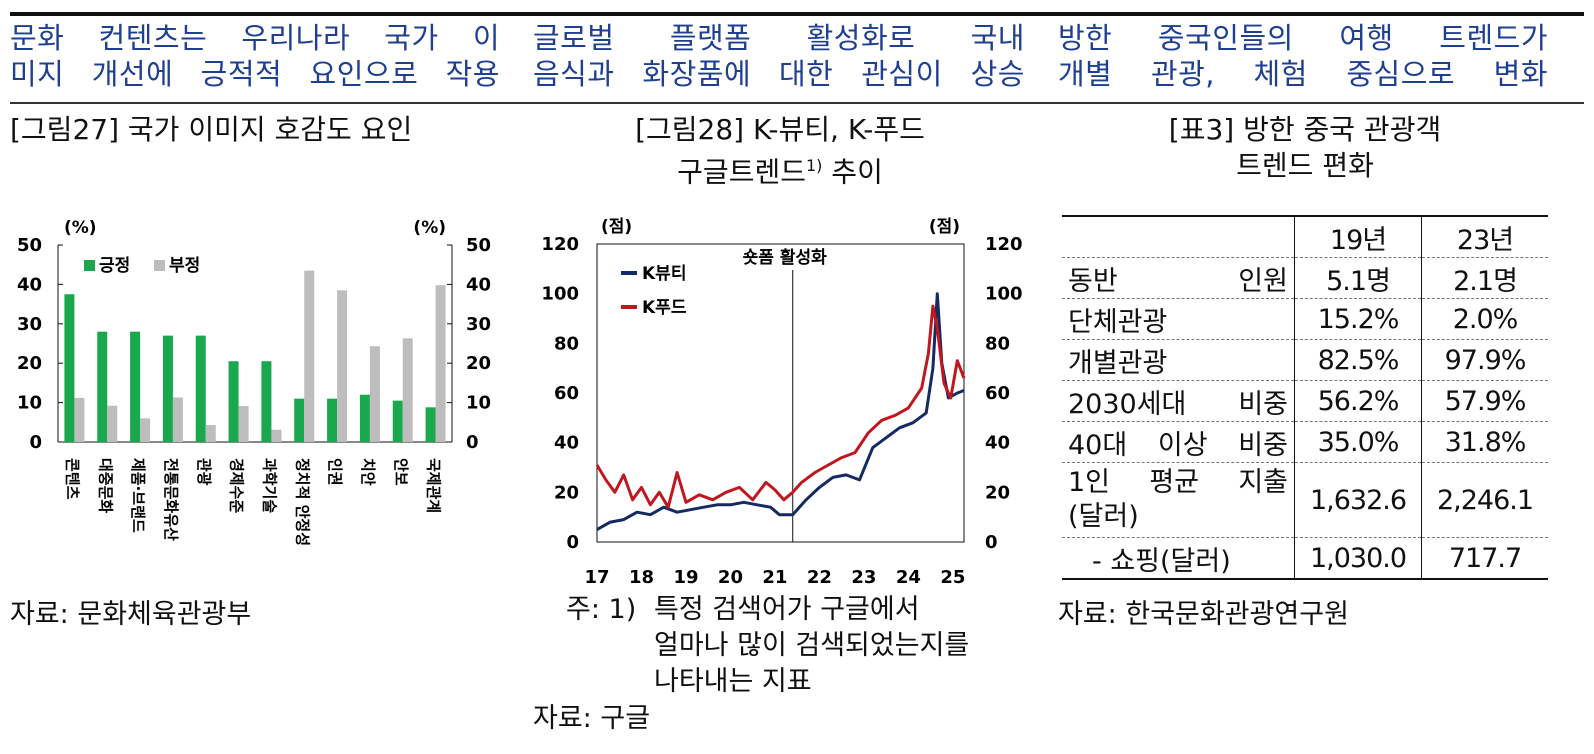  Describe the element at coordinates (1305, 401) in the screenshot. I see `table-row: 2030세대 비중 56.2% 57.9%` at that location.